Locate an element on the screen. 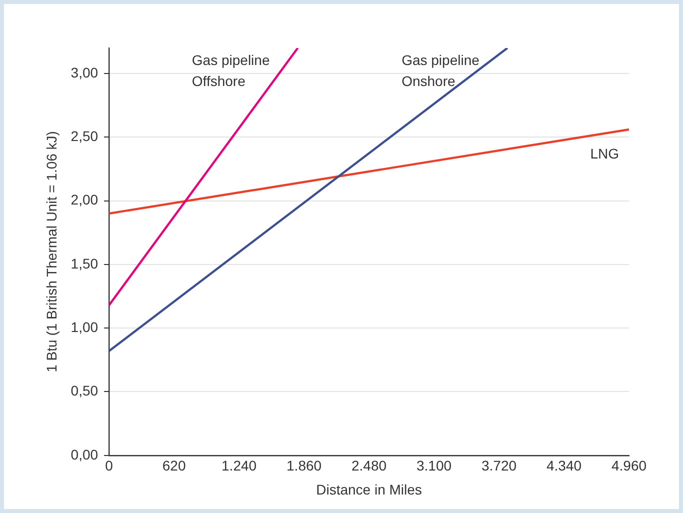 This screenshot has height=513, width=683. y-tick-label: 2,50 is located at coordinates (84, 136).